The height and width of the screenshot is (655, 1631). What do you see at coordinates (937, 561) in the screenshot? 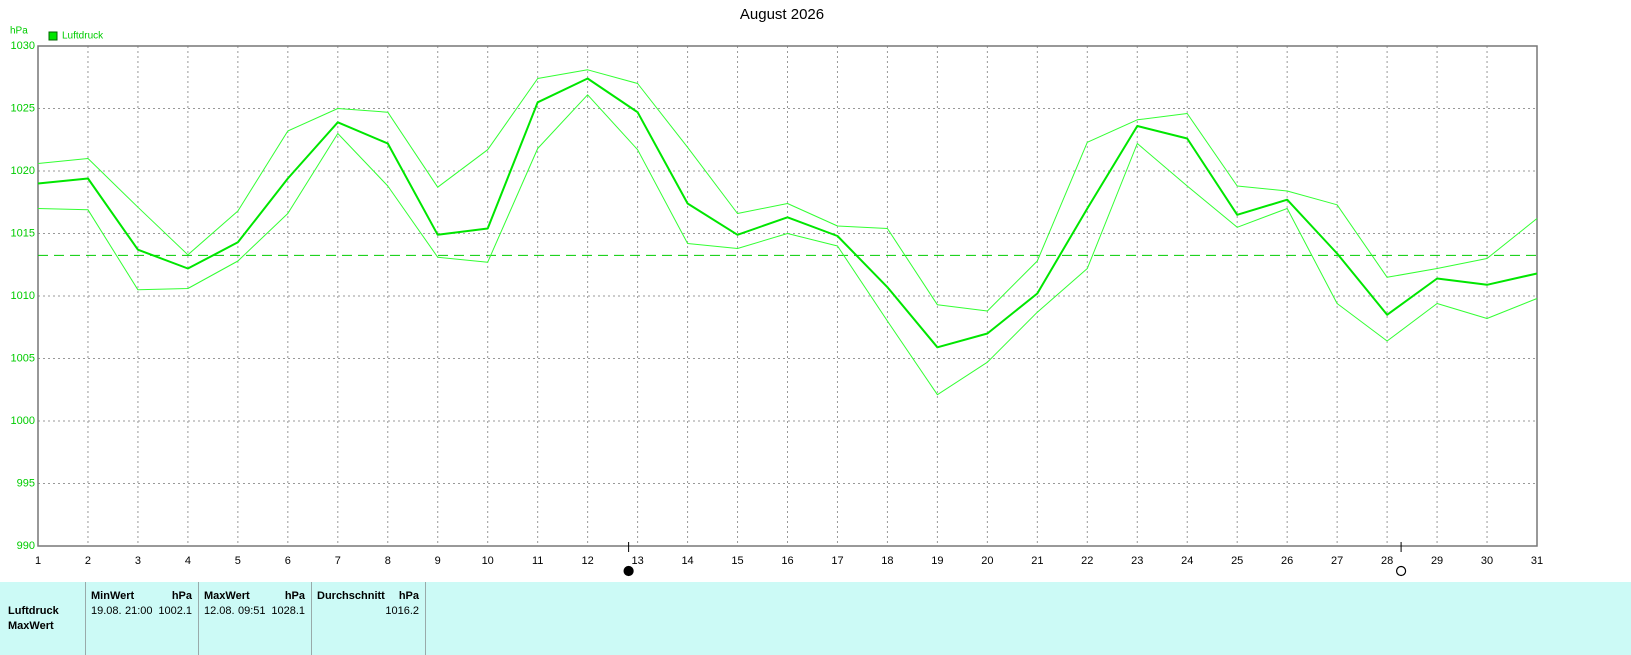
I see `x-tick-label: 19` at bounding box center [937, 561].